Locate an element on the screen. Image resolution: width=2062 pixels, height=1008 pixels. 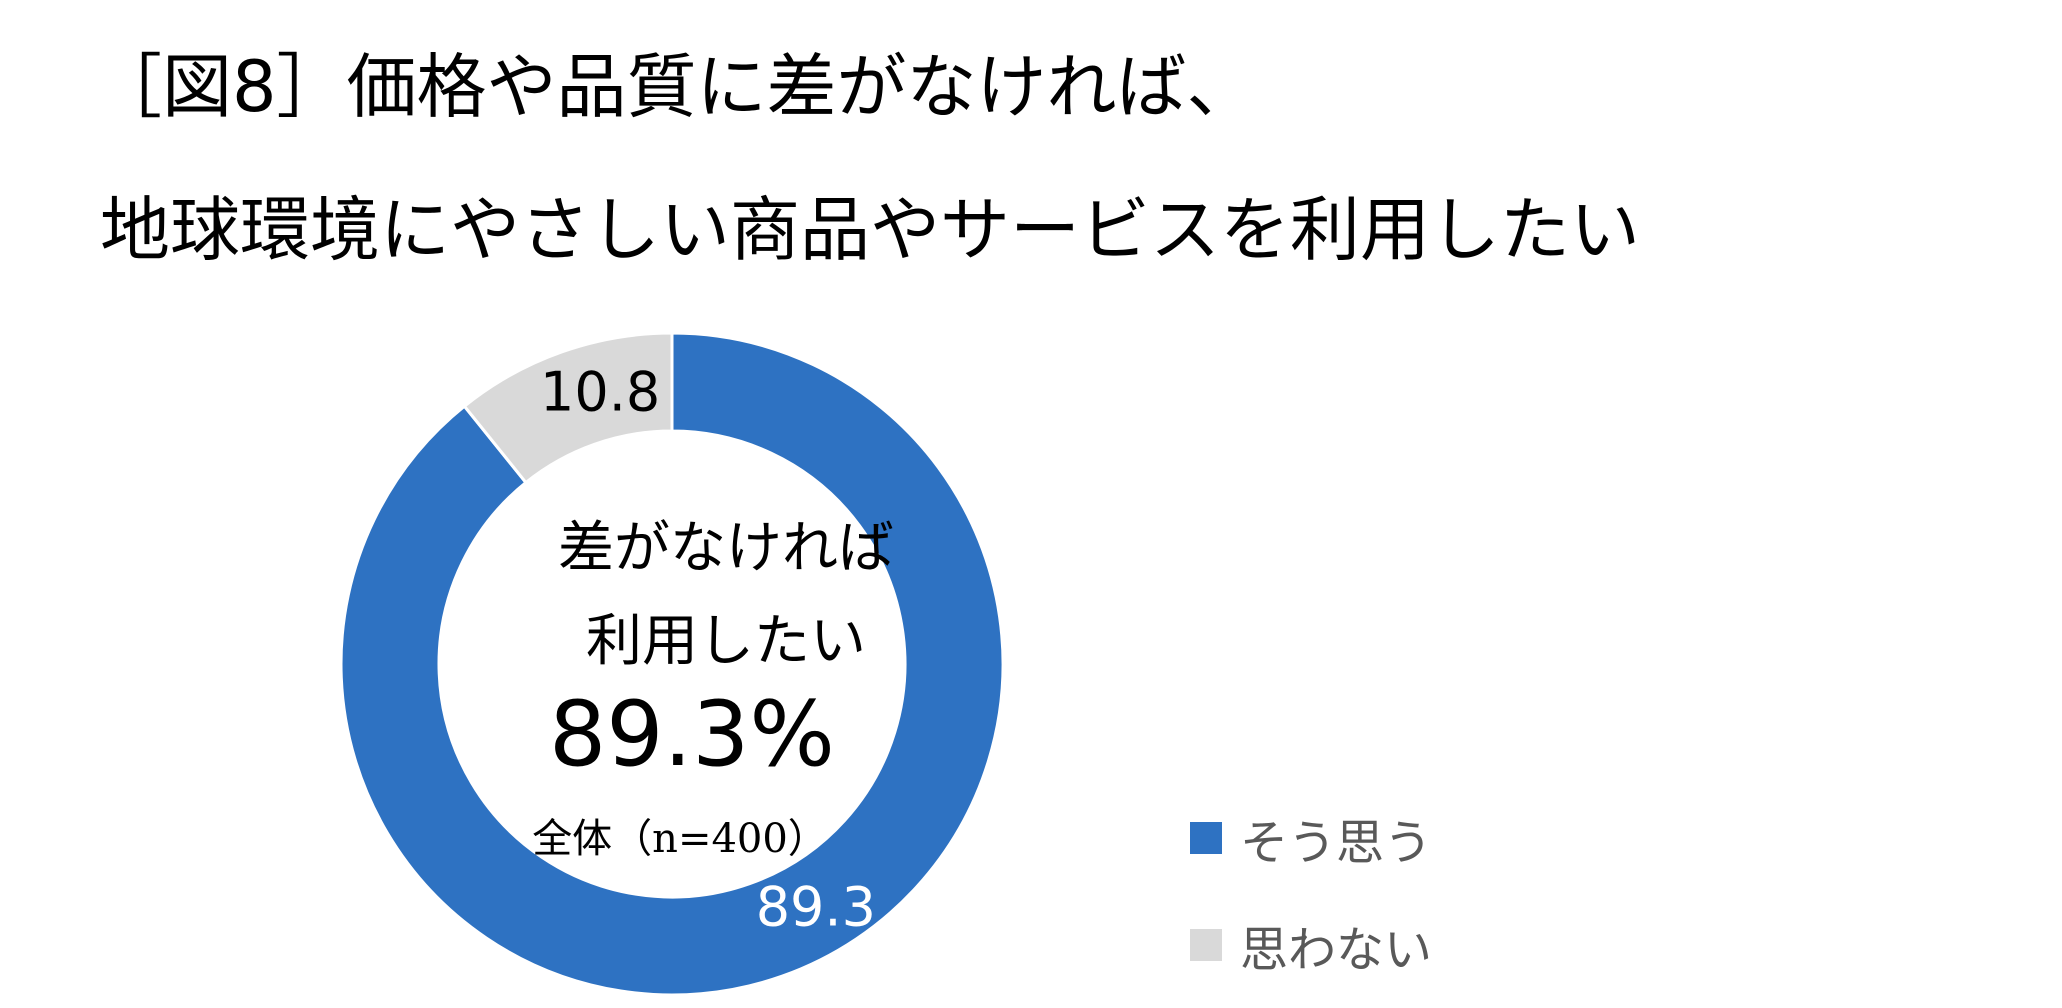
center-label-line1: 差がなければ is located at coordinates (726, 548).